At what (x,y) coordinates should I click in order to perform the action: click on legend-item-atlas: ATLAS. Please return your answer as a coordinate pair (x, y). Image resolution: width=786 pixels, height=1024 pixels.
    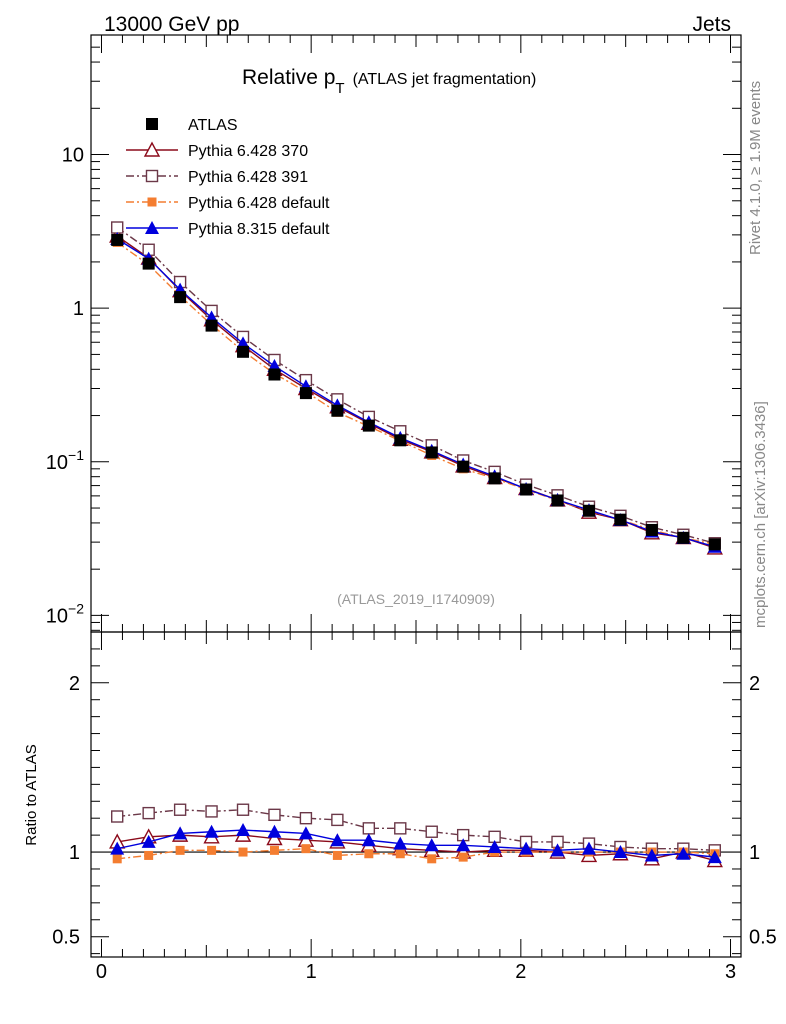
    Looking at the image, I should click on (192, 125).